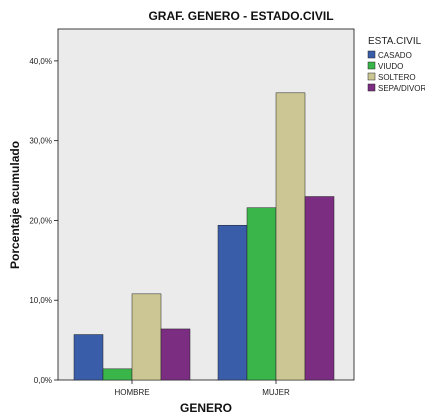 The image size is (425, 417). I want to click on bar-casado-mujer, so click(232, 302).